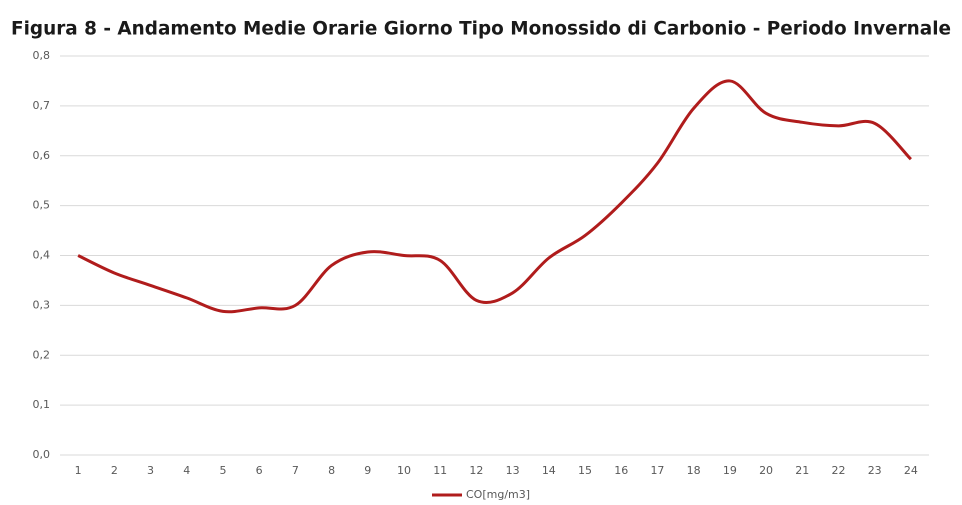 Image resolution: width=962 pixels, height=505 pixels. What do you see at coordinates (585, 470) in the screenshot?
I see `x-tick-label: 15` at bounding box center [585, 470].